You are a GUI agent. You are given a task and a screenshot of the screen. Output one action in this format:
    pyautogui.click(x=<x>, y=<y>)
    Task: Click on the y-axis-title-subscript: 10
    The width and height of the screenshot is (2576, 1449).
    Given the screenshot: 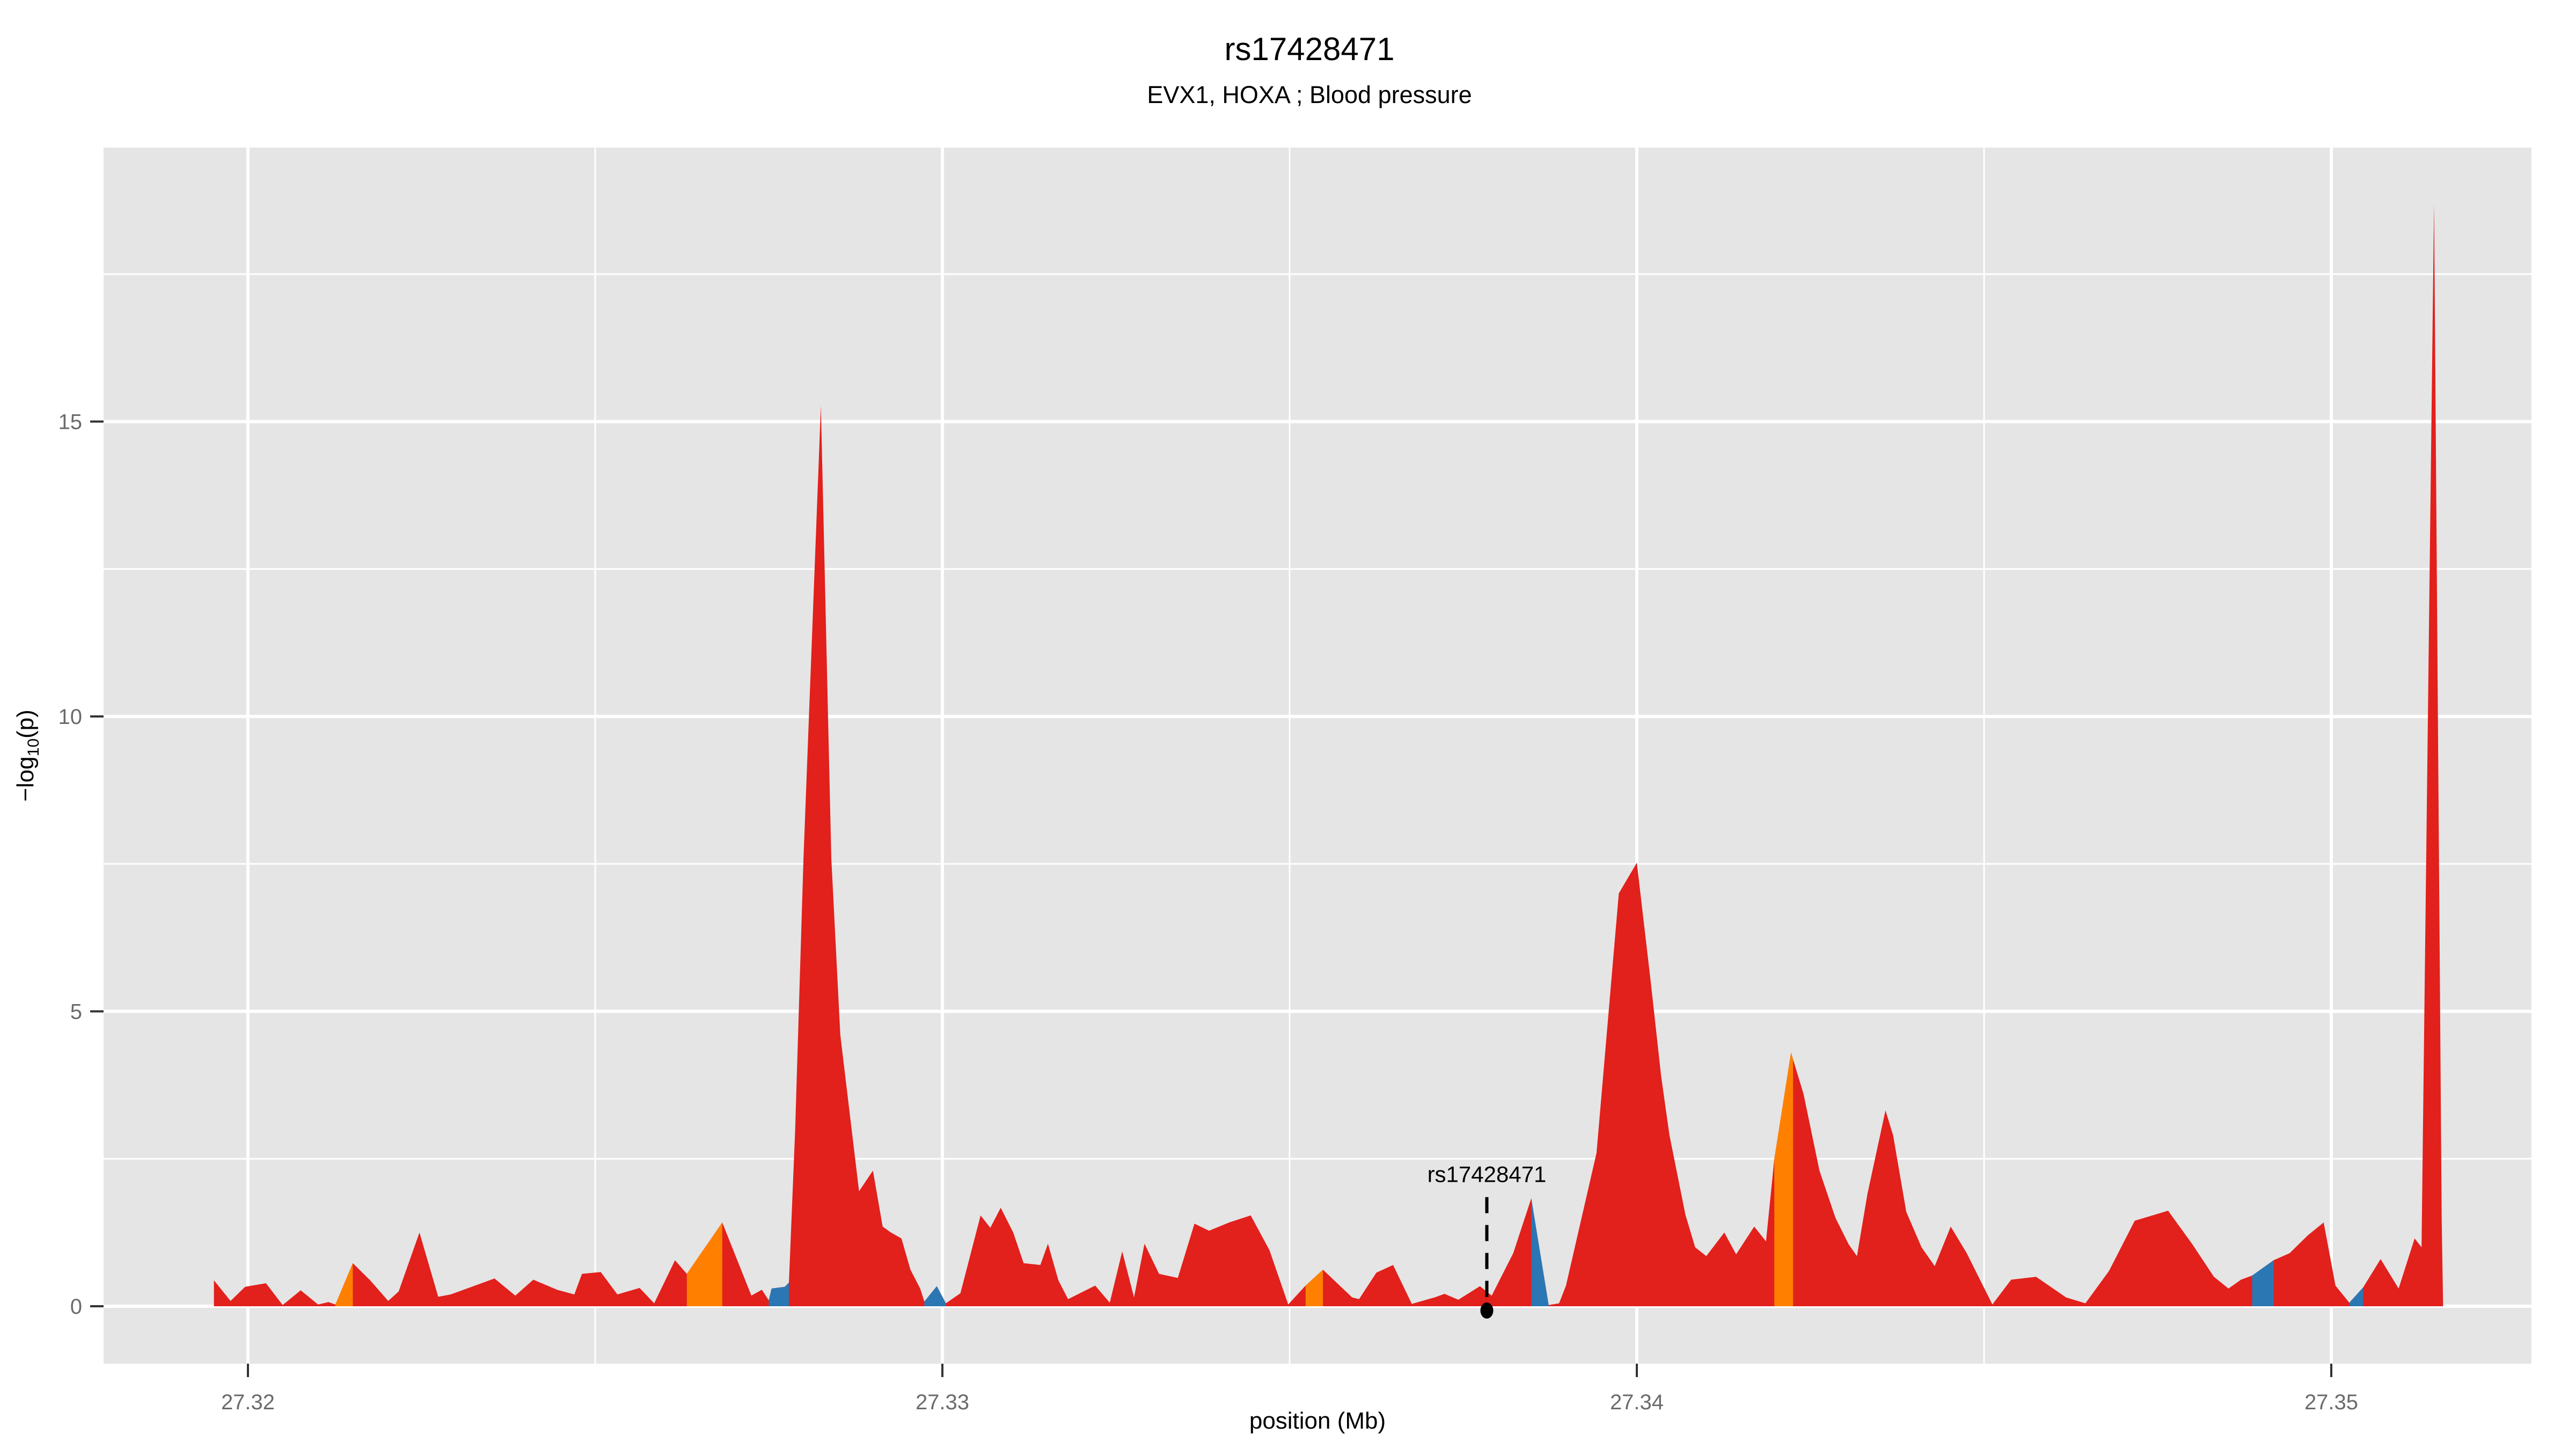 What is the action you would take?
    pyautogui.click(x=33, y=747)
    